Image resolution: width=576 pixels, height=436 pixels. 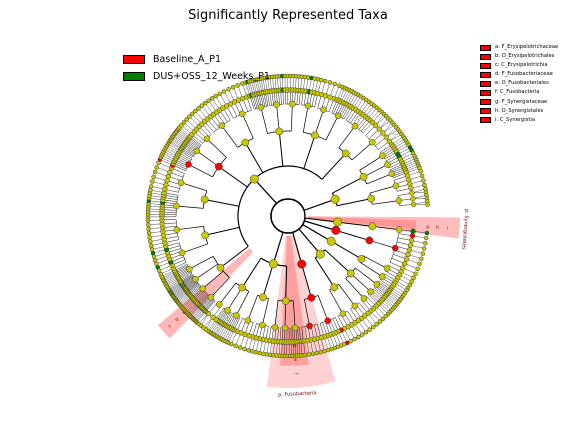 I want to click on legend: Baseline_A_P1 DUS+OSS_12_Weeks_P1, so click(x=196, y=68).